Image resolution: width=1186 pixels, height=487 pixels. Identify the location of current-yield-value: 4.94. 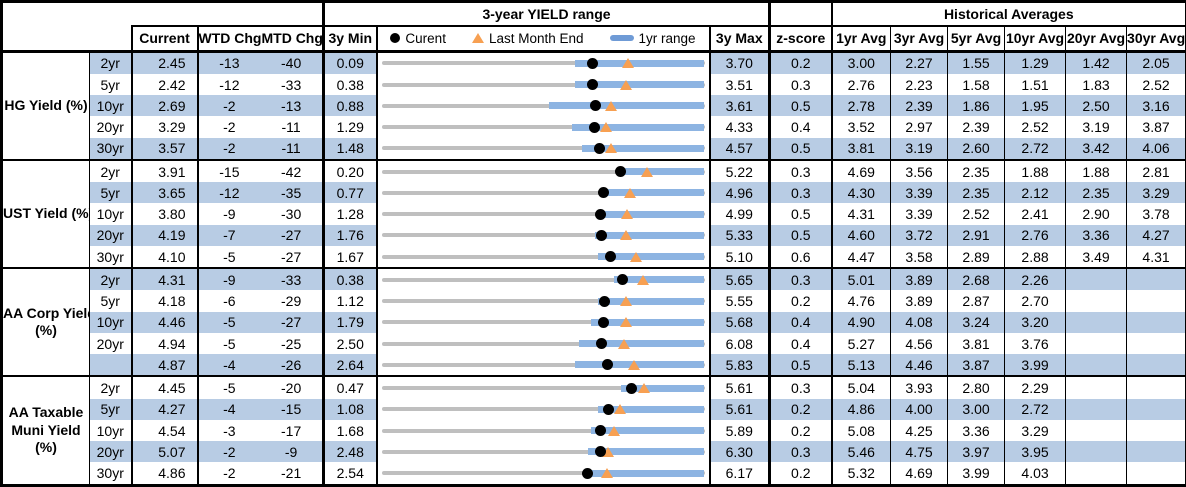
(164, 343).